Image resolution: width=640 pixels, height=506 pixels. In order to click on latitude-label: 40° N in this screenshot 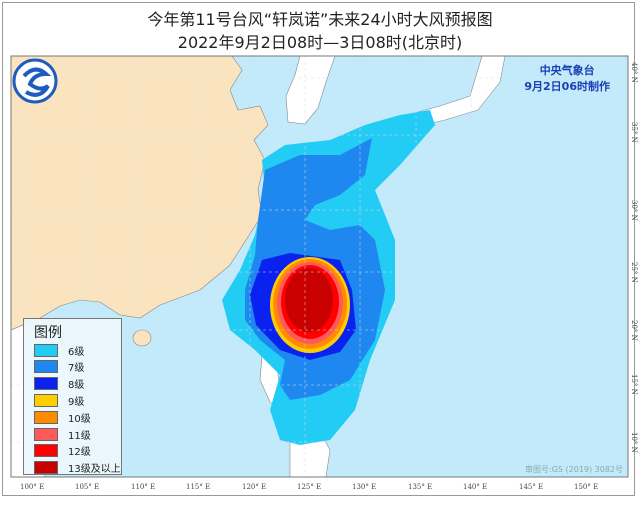, I will do `click(634, 72)`.